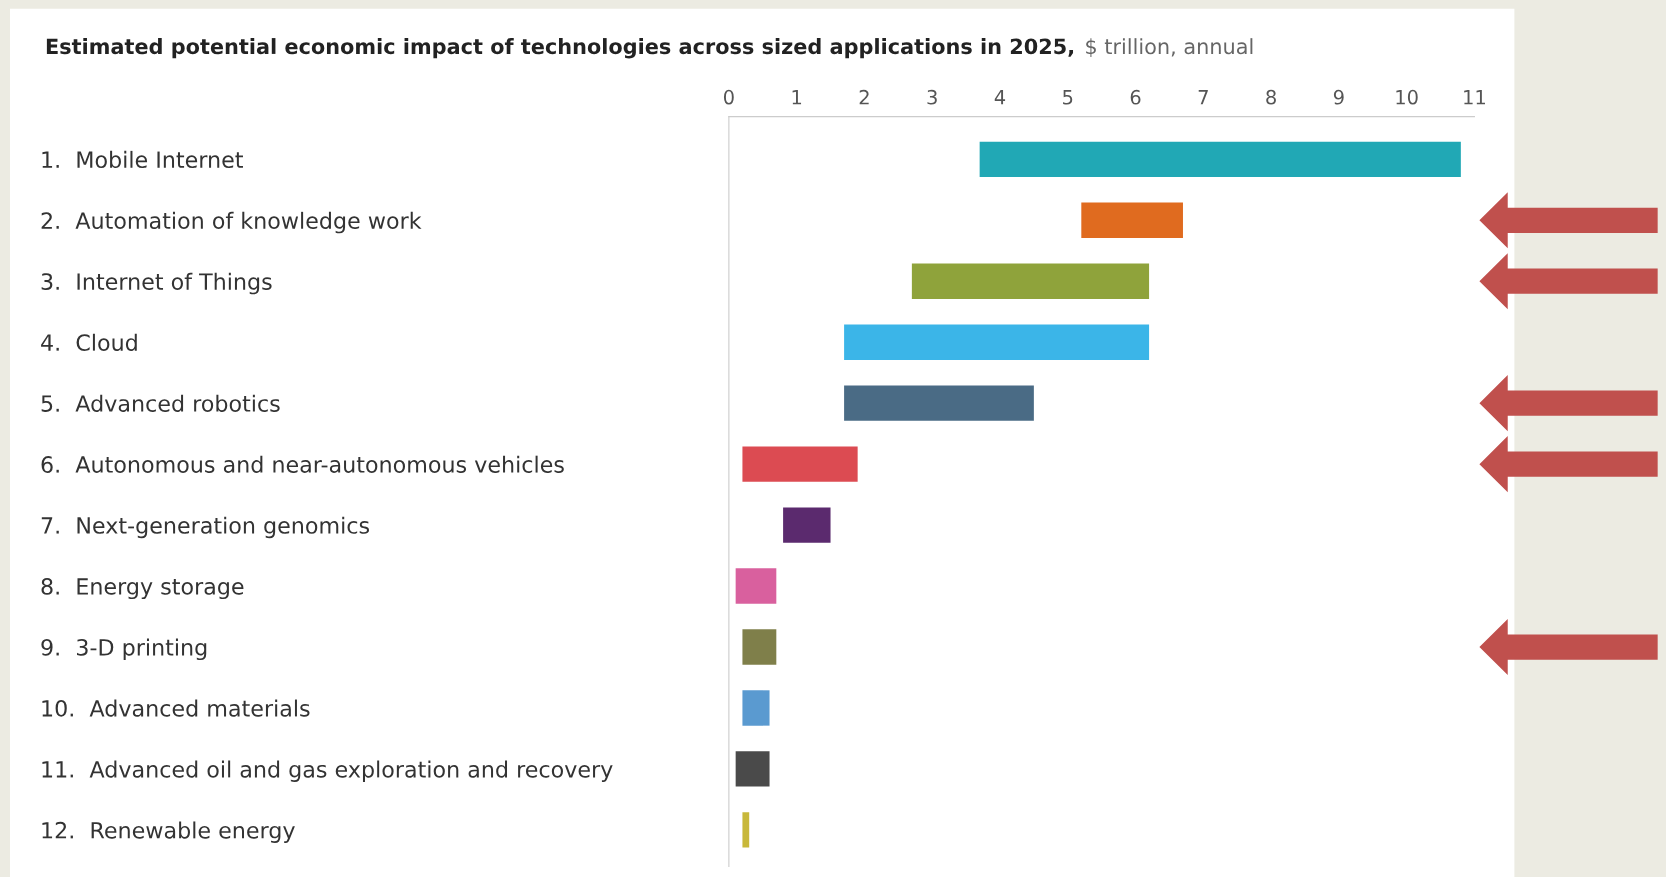 The width and height of the screenshot is (1666, 877). What do you see at coordinates (124, 649) in the screenshot?
I see `y-tick-label: 9. 3-D printing` at bounding box center [124, 649].